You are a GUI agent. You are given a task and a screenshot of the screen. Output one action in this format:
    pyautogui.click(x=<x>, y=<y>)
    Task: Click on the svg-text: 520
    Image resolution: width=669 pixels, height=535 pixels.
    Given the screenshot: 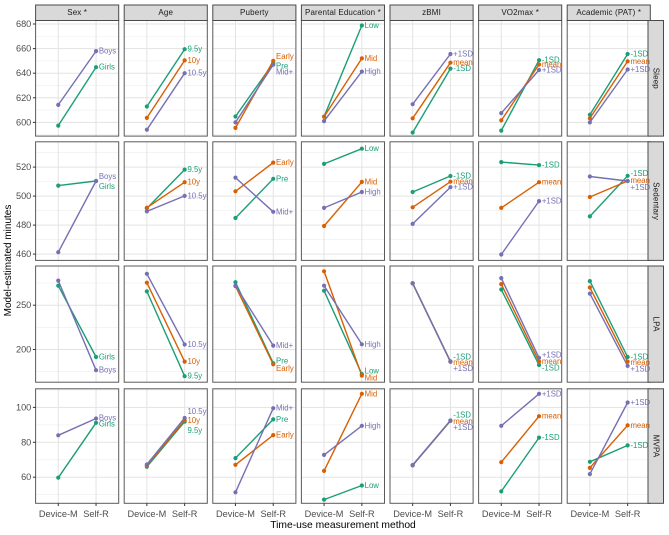 What is the action you would take?
    pyautogui.click(x=23, y=167)
    